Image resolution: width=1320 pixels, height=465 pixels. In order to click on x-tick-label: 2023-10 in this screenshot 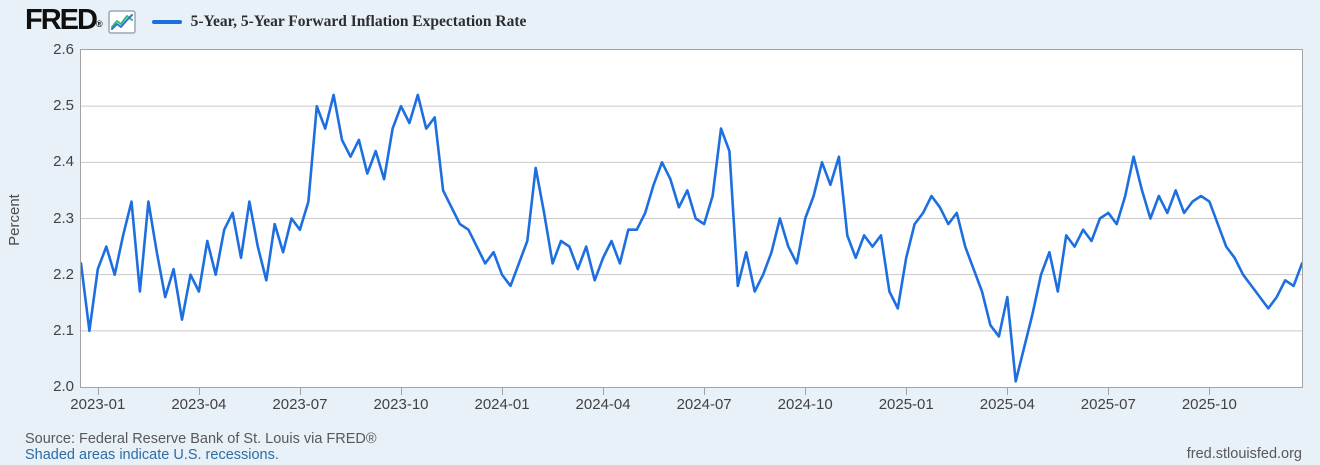, I will do `click(401, 404)`.